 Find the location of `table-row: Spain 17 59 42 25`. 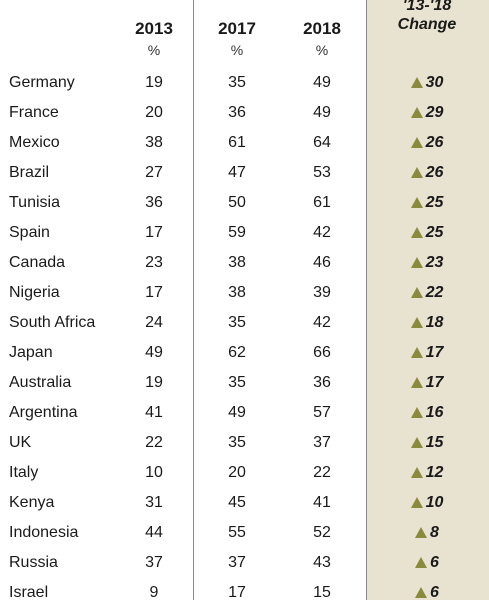

table-row: Spain 17 59 42 25 is located at coordinates (244, 233).